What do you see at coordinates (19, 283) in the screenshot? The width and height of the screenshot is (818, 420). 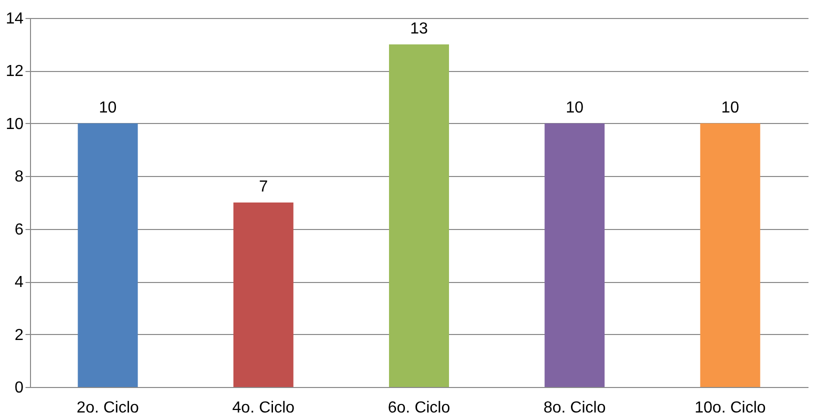 I see `y-tick-label: 4` at bounding box center [19, 283].